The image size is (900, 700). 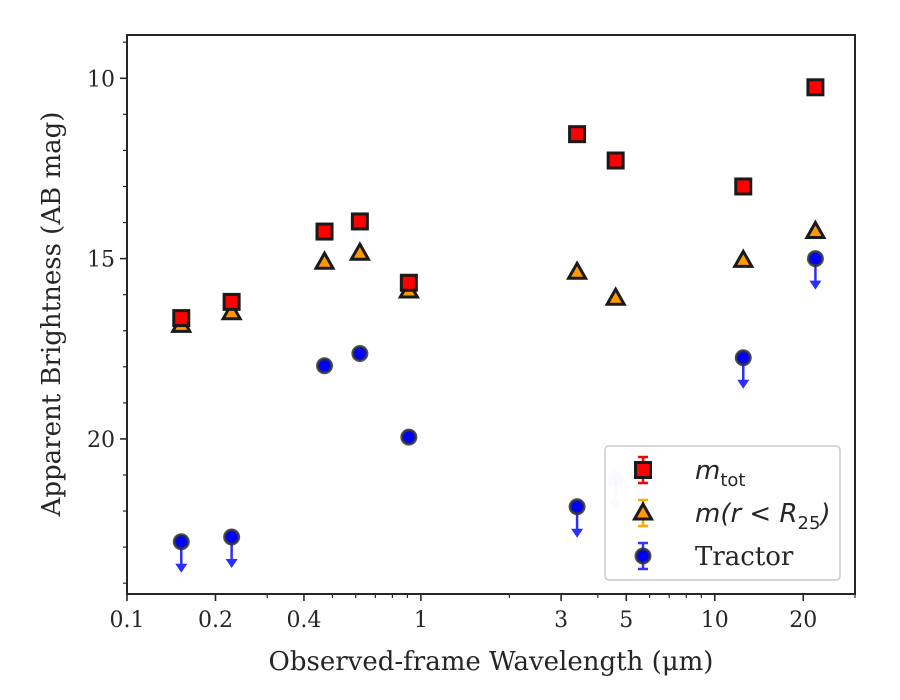 I want to click on x-tick-label: 0.1, so click(x=127, y=620).